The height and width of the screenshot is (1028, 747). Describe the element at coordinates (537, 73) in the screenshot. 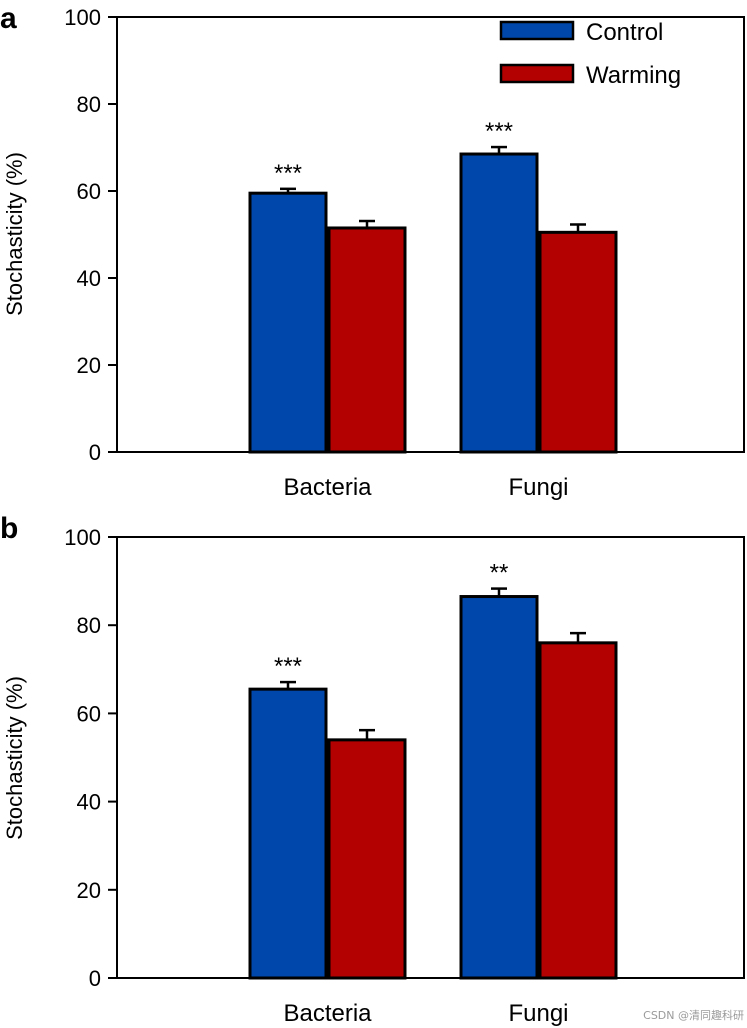

I see `legend-swatch-warming` at that location.